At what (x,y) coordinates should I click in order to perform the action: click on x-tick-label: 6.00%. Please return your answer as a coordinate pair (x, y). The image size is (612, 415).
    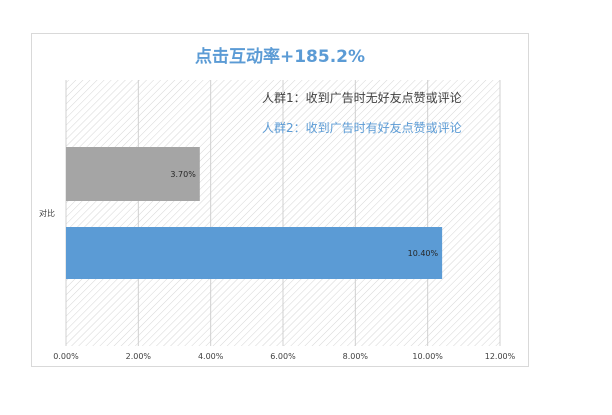
    Looking at the image, I should click on (283, 356).